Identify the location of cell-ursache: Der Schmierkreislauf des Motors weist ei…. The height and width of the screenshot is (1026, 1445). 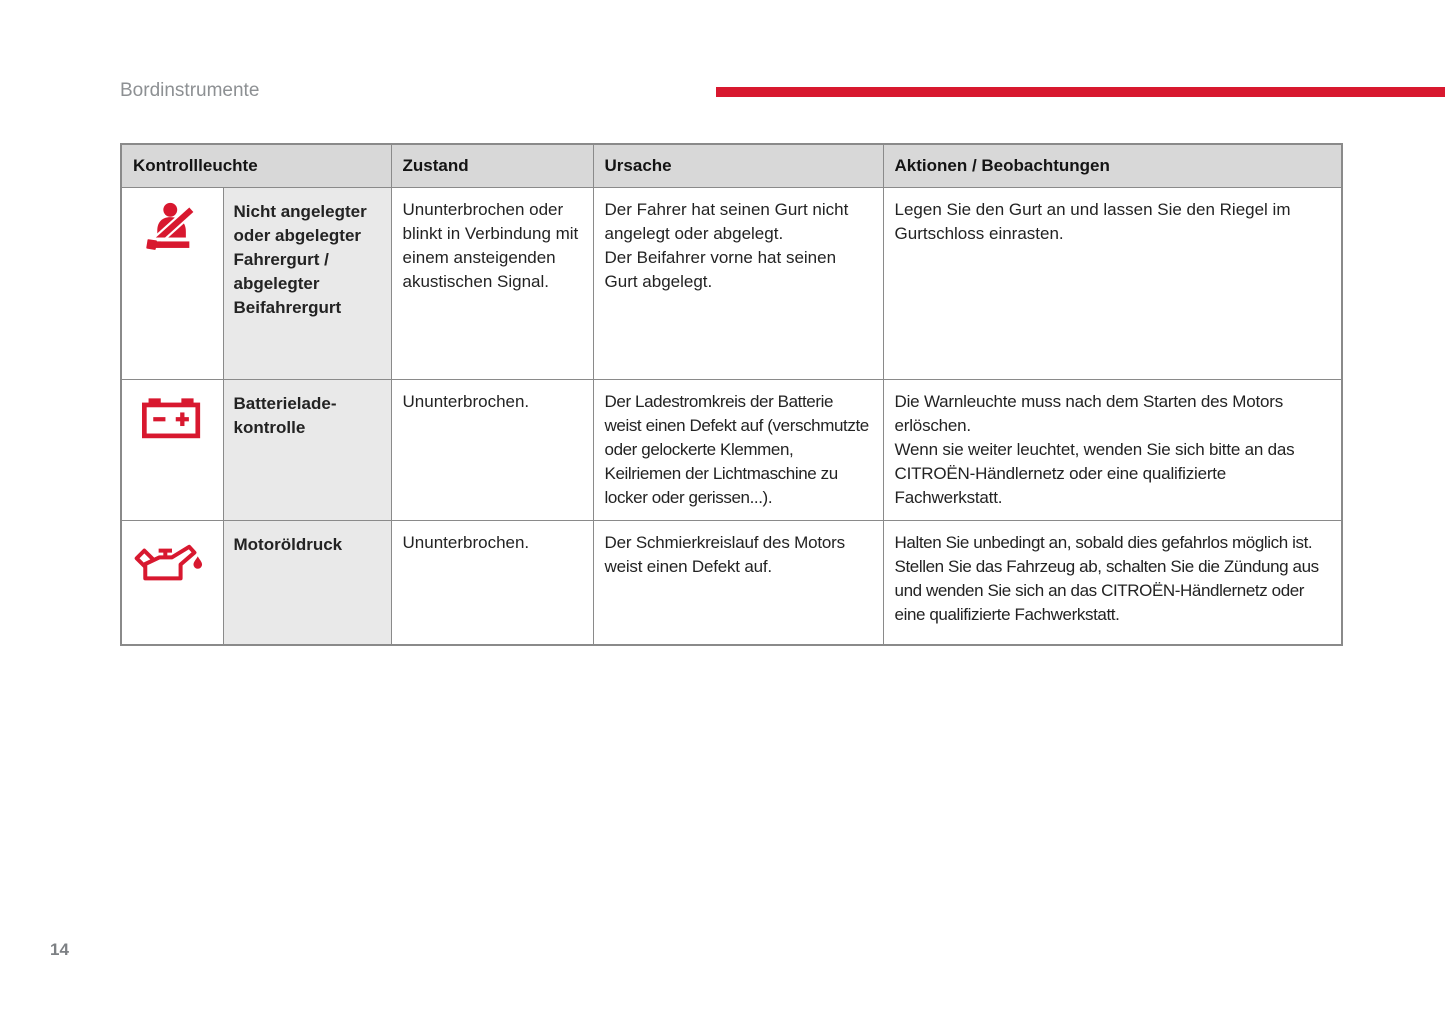
(738, 582).